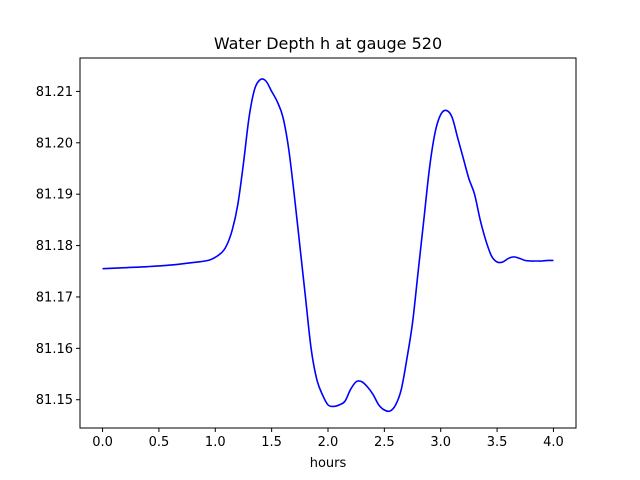 This screenshot has height=480, width=640. Describe the element at coordinates (54, 349) in the screenshot. I see `y-tick-label: 81.16` at that location.